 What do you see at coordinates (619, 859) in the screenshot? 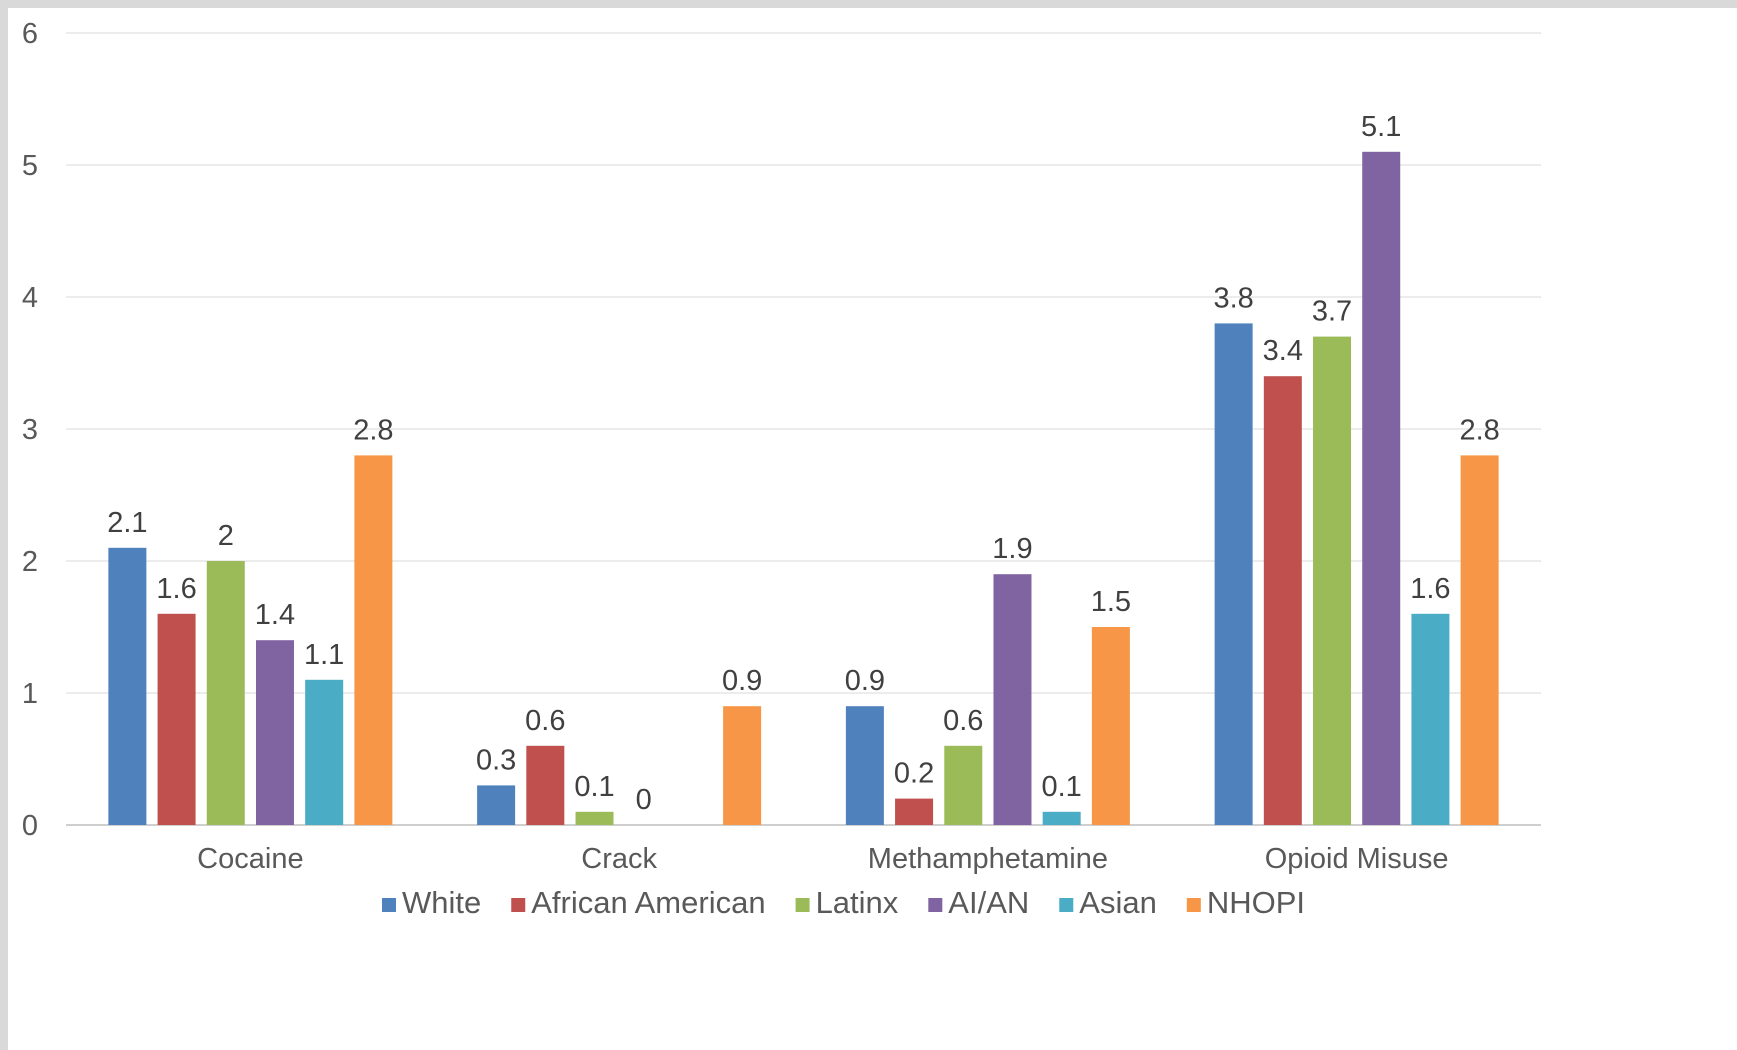
I see `category-label: Crack` at bounding box center [619, 859].